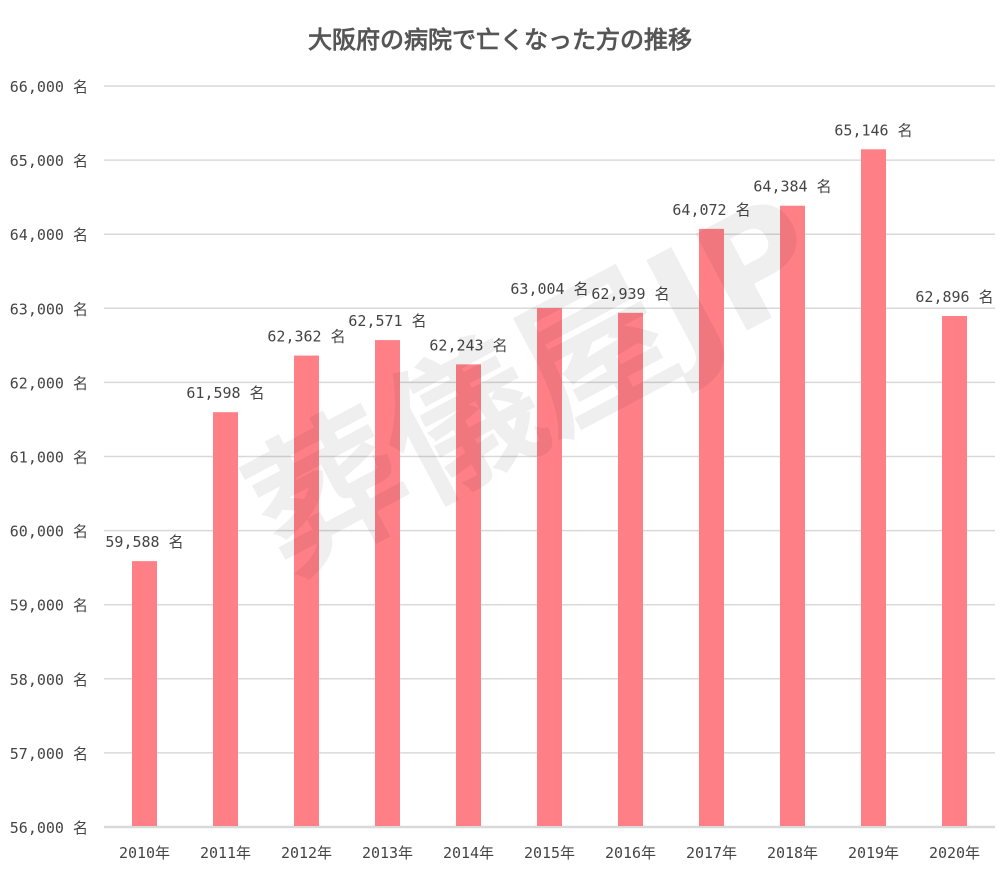 The image size is (1000, 883). I want to click on x-tick-label: 2014年, so click(468, 853).